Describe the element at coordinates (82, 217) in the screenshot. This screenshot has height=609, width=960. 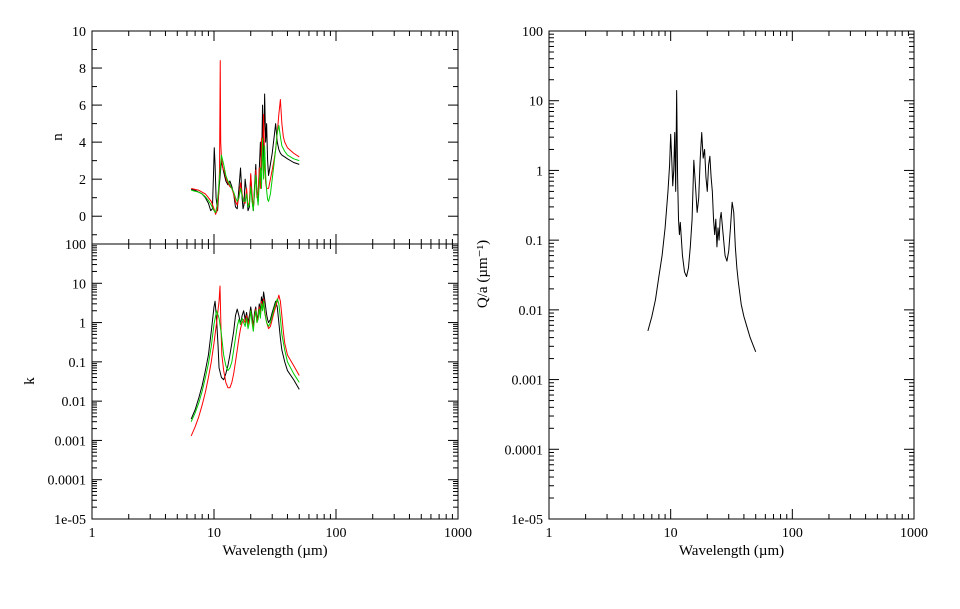
I see `y-tick-label: 0` at that location.